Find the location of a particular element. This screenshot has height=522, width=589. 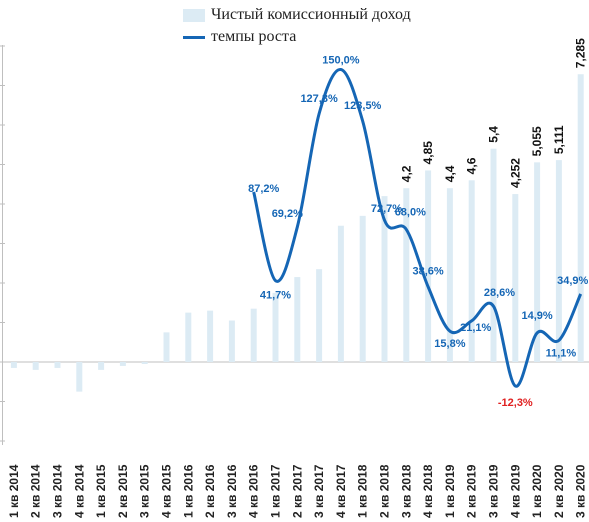

x-tick-label: 3 кв 2015 is located at coordinates (145, 491).